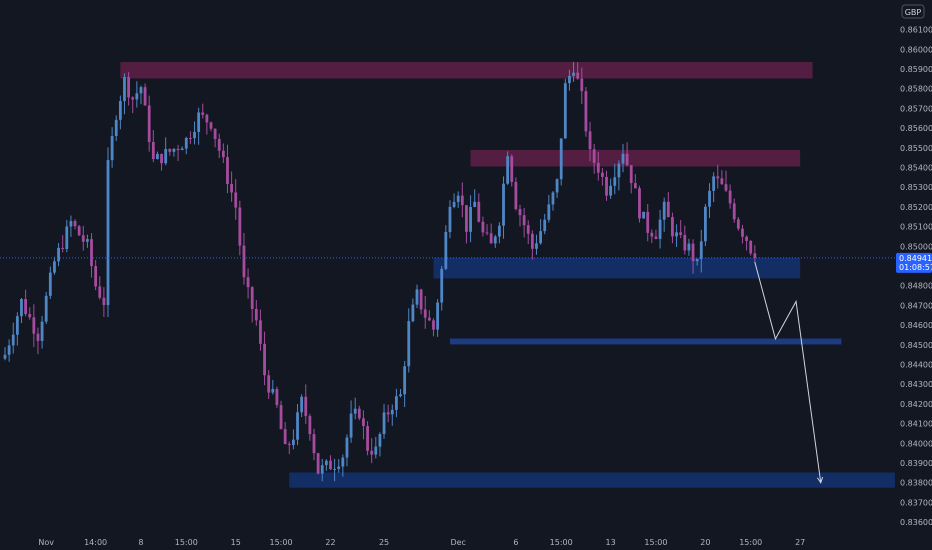 This screenshot has height=550, width=932. I want to click on price-tick-label: 0.83700, so click(916, 502).